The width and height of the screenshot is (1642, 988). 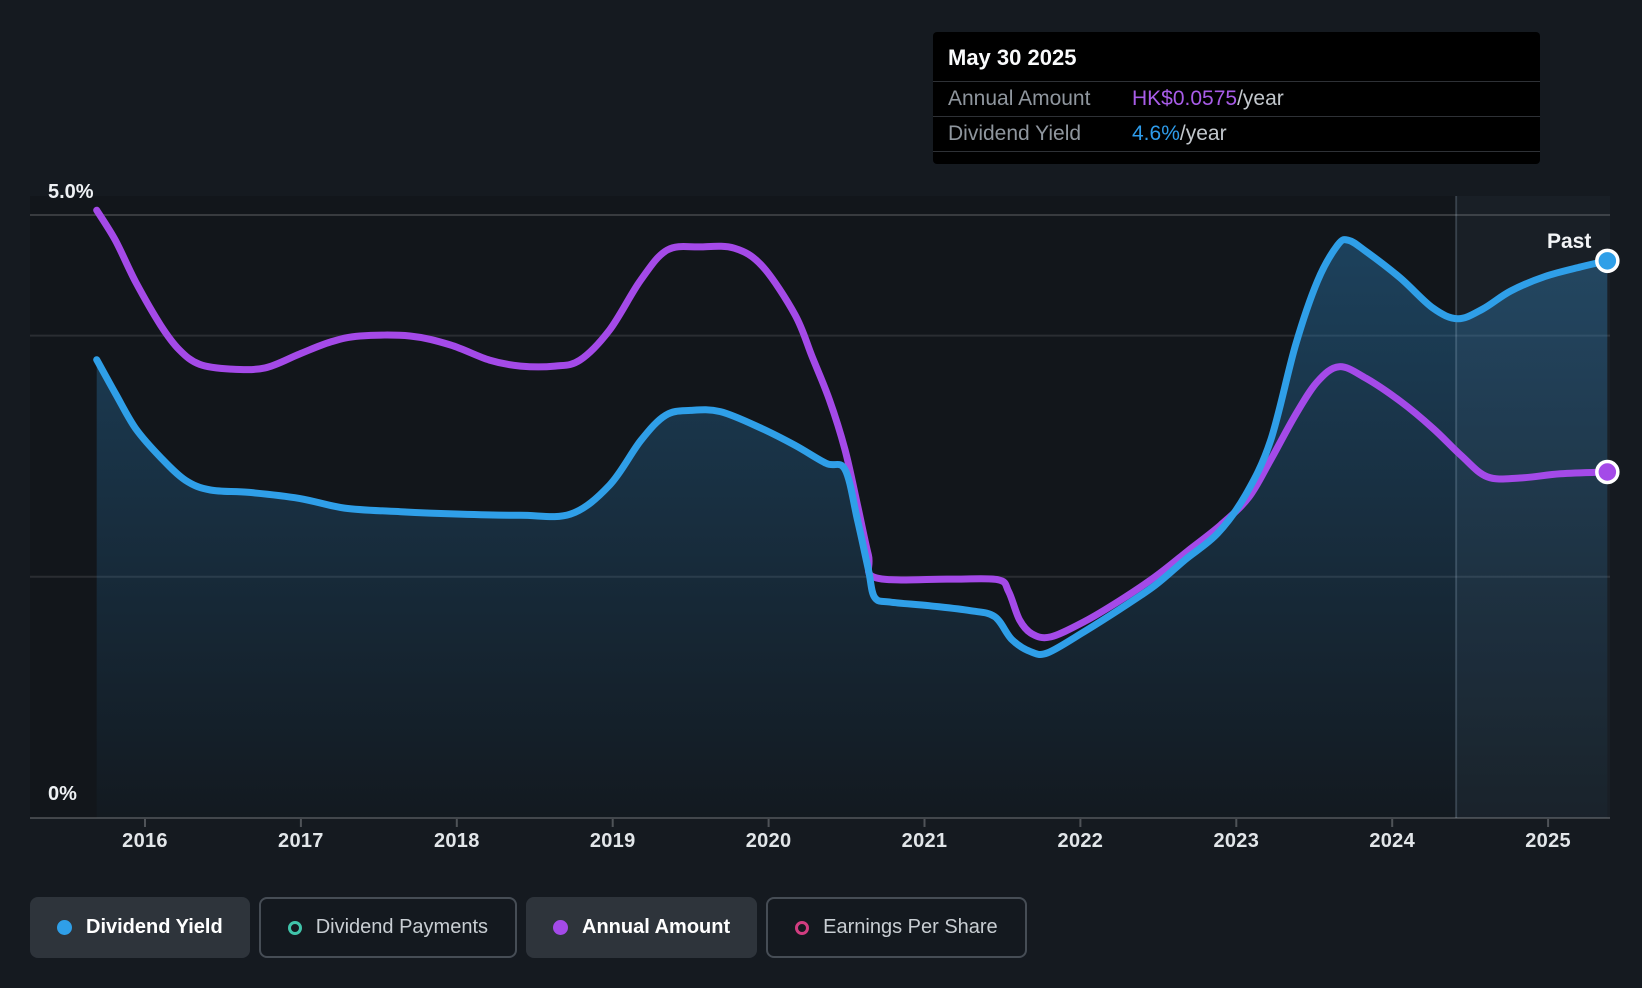 I want to click on x-tick-label-2023: 2023, so click(x=1236, y=841).